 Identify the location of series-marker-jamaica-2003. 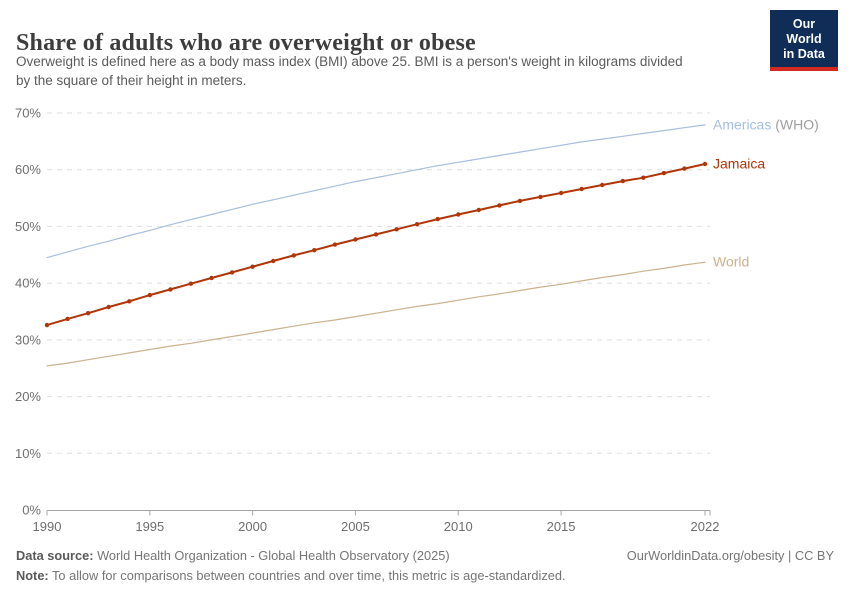
(314, 250).